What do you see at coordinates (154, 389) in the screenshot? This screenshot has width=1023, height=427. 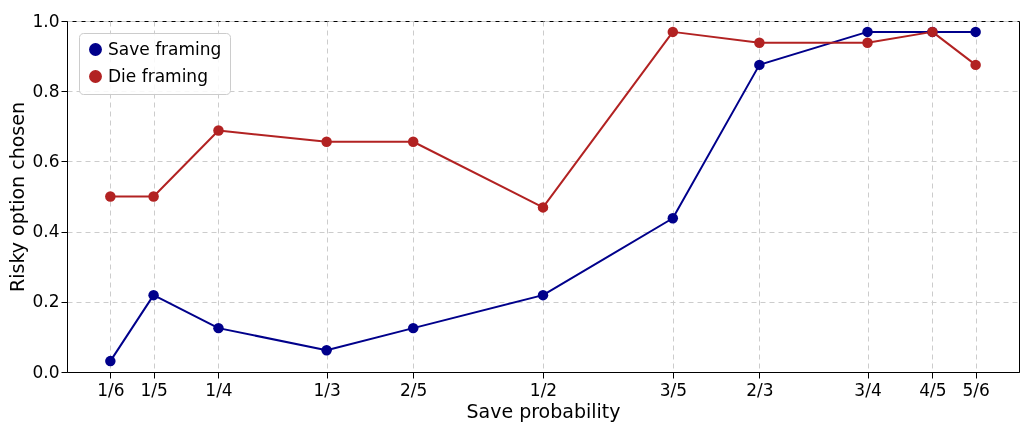 I see `x-tick-label: 1/5` at bounding box center [154, 389].